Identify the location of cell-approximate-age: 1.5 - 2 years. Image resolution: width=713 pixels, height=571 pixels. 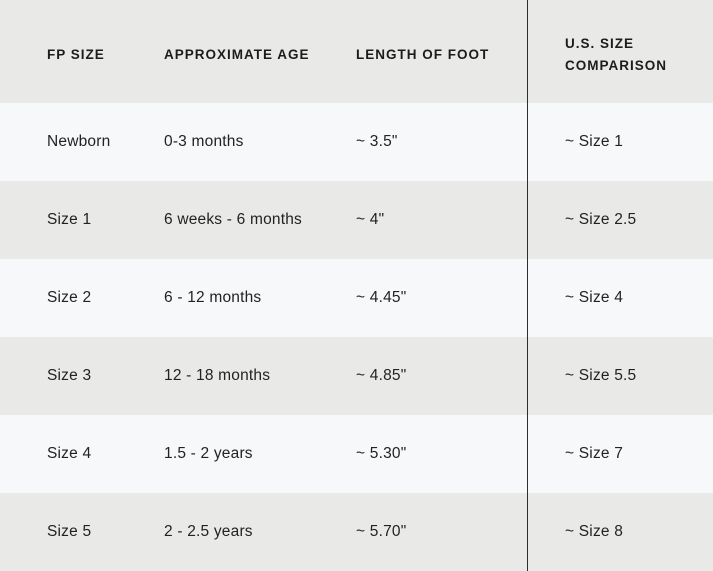
(208, 453).